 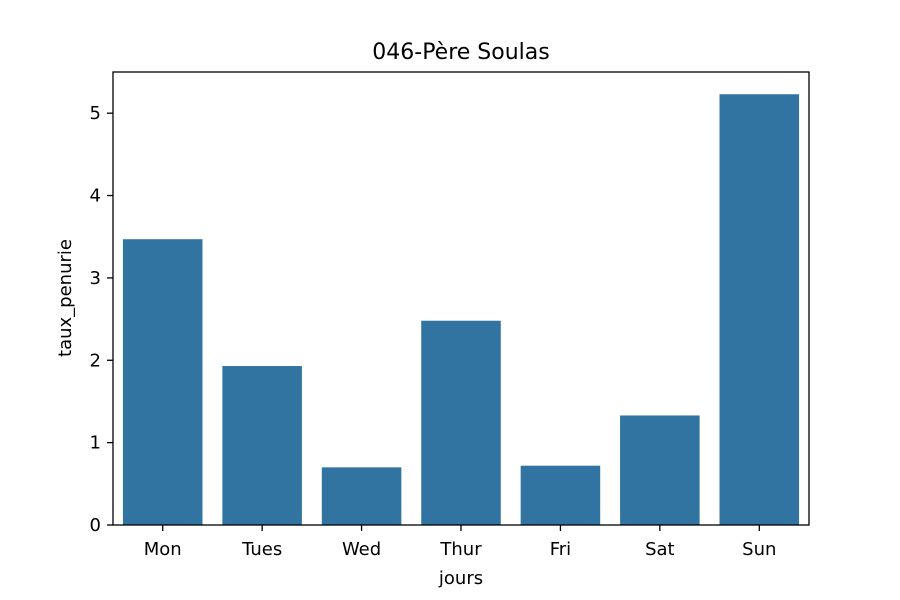 I want to click on bar-sat, so click(x=660, y=470).